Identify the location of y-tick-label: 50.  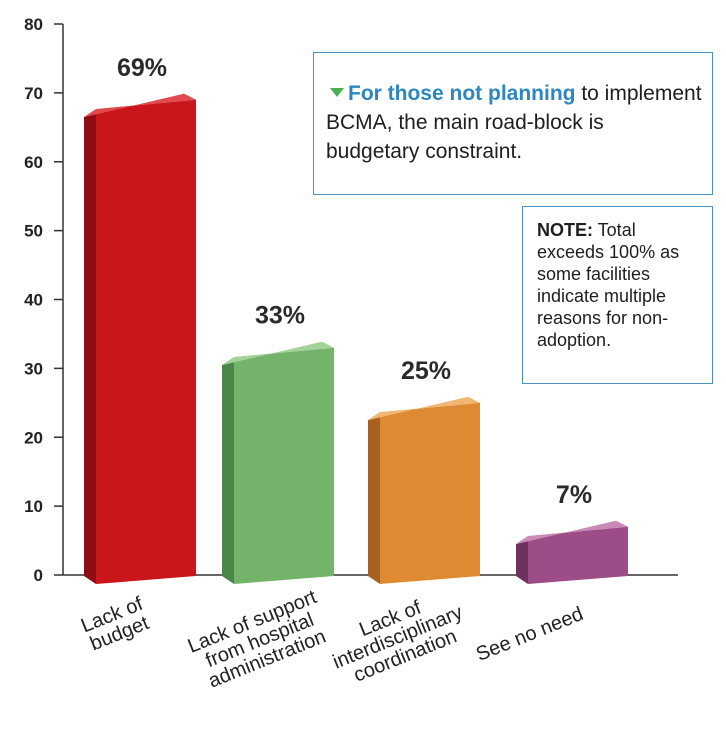
(33, 231).